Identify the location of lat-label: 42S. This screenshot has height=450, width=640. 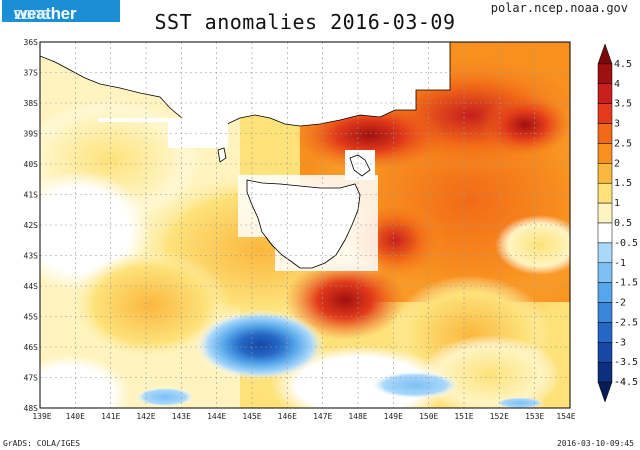
(31, 225).